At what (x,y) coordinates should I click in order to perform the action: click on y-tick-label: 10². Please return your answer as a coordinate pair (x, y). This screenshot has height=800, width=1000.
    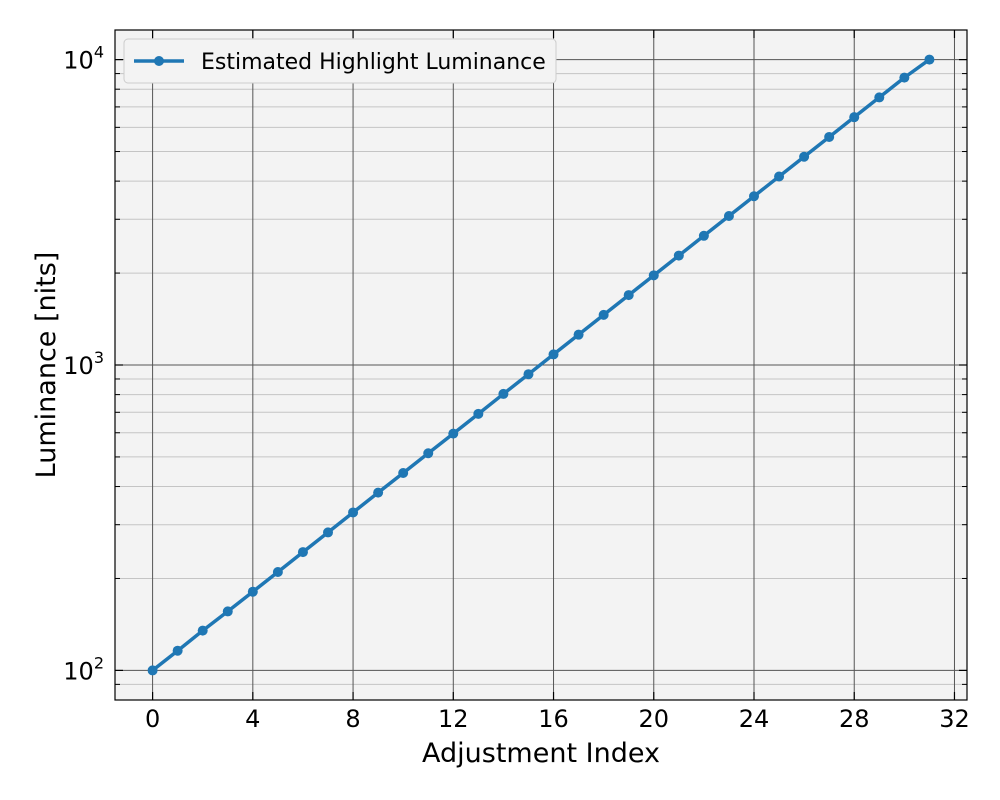
    Looking at the image, I should click on (83, 669).